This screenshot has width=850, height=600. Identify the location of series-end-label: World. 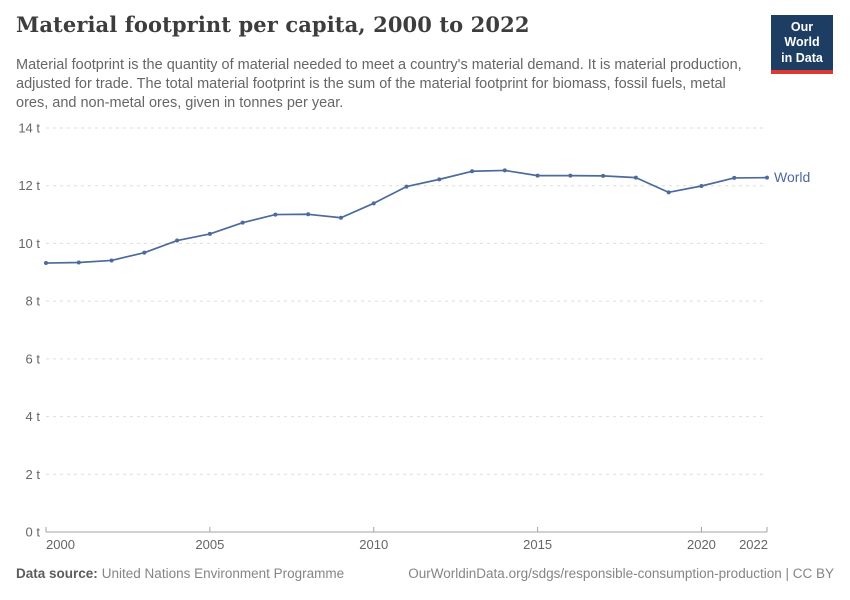
(792, 177).